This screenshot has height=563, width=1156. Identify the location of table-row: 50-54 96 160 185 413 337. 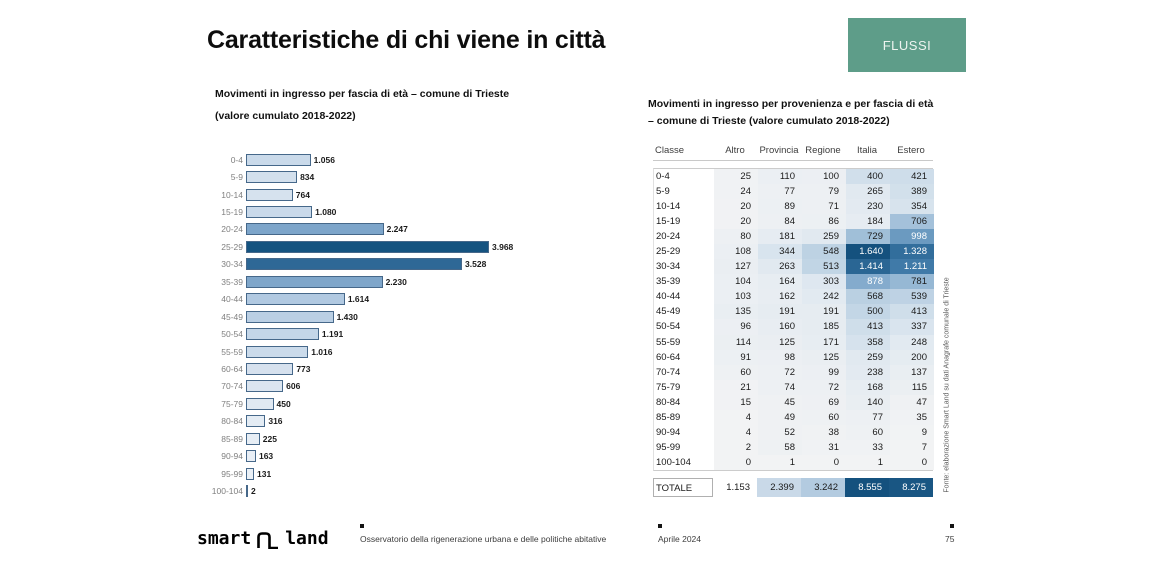
(794, 327).